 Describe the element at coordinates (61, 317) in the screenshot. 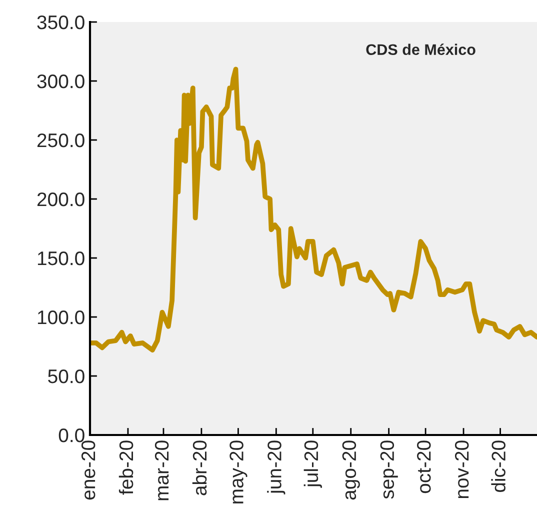

I see `y-tick-label: 100.0` at that location.